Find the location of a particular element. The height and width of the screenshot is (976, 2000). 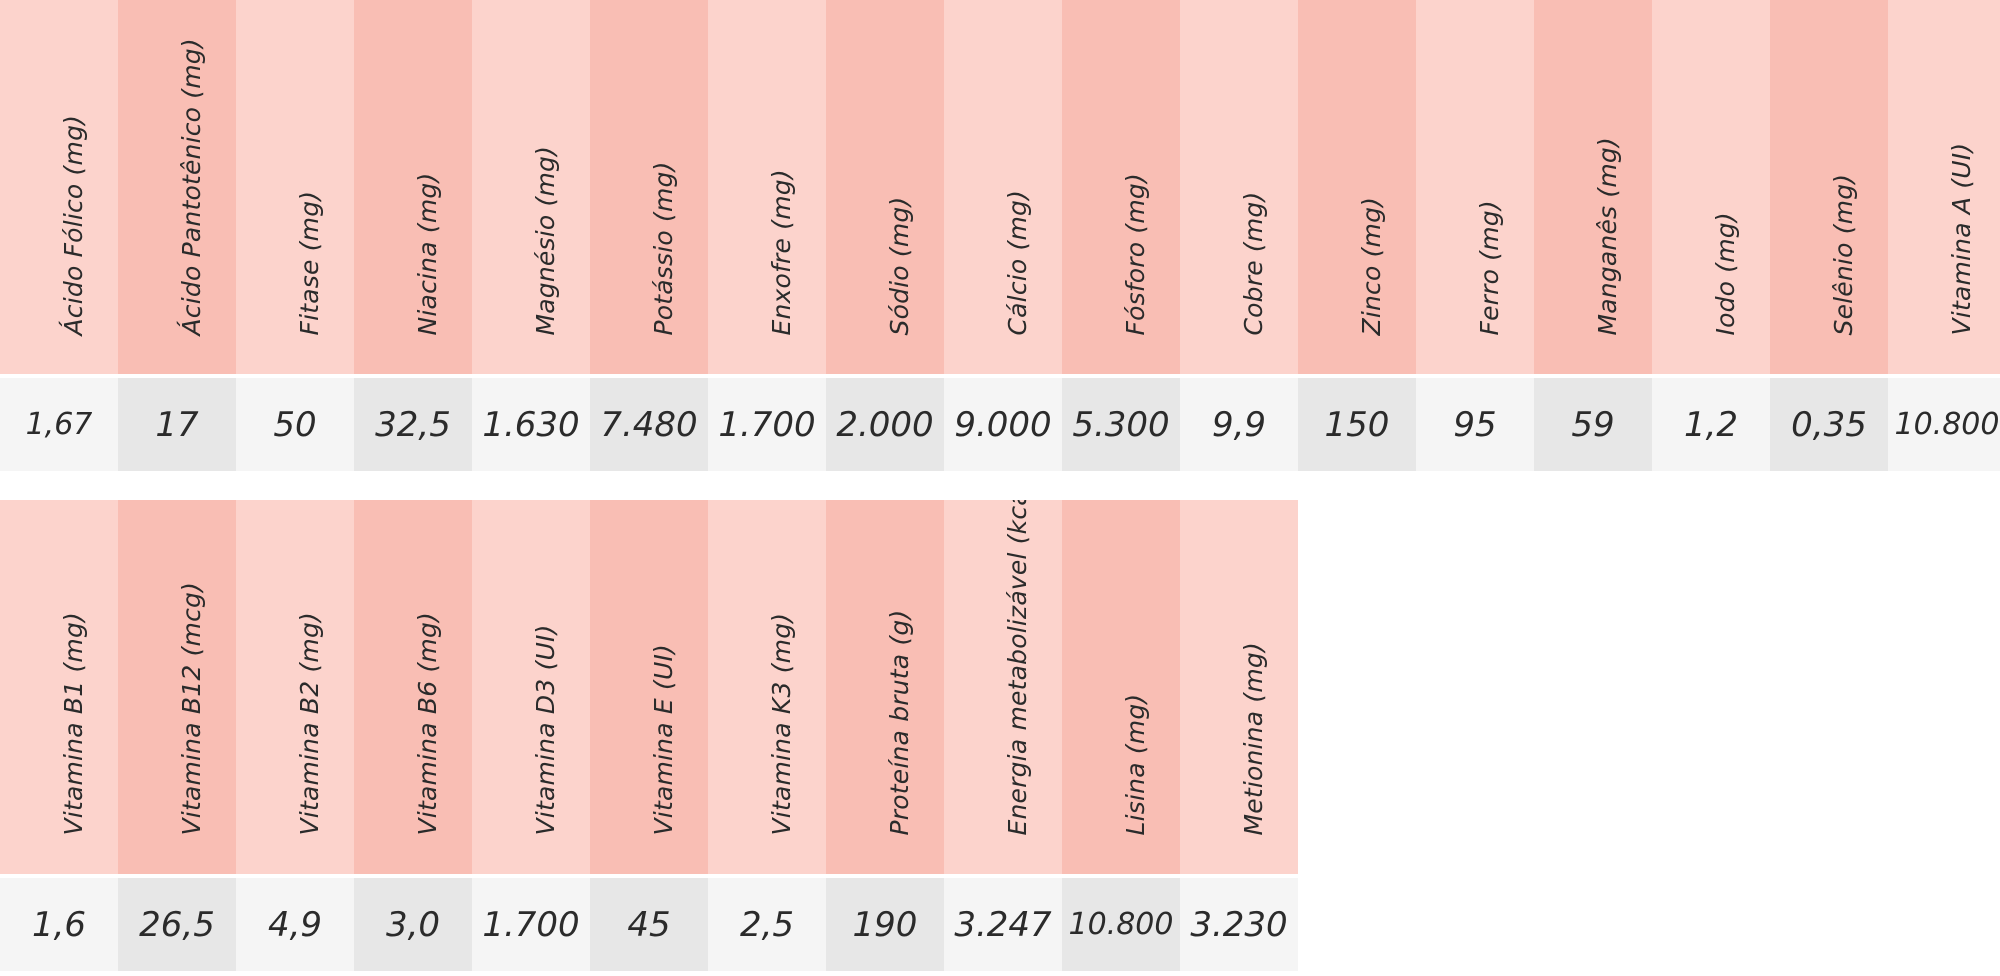

column-header: Vitamina B1 (mg) is located at coordinates (59, 687).